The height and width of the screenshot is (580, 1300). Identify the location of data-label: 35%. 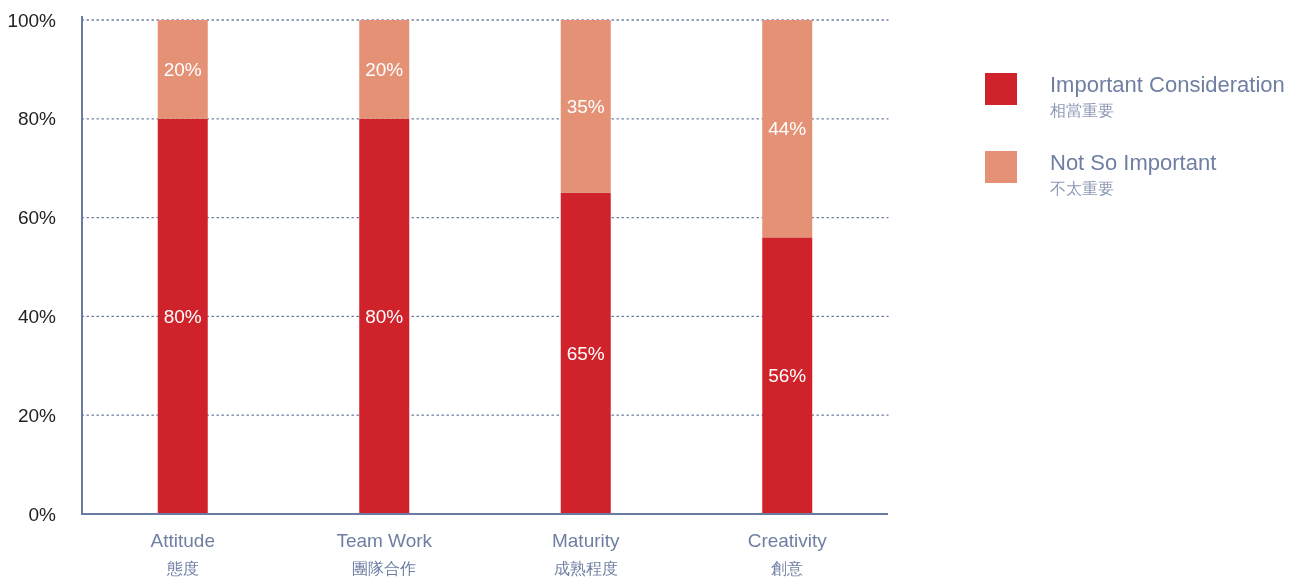
(585, 107).